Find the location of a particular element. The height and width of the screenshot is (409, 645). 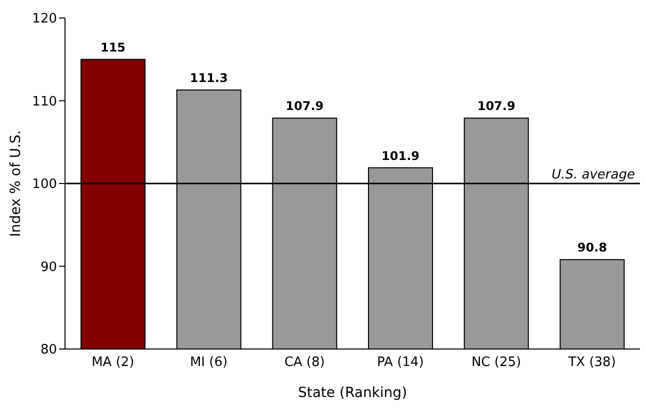

x-tick-label: TX (38) is located at coordinates (591, 362).